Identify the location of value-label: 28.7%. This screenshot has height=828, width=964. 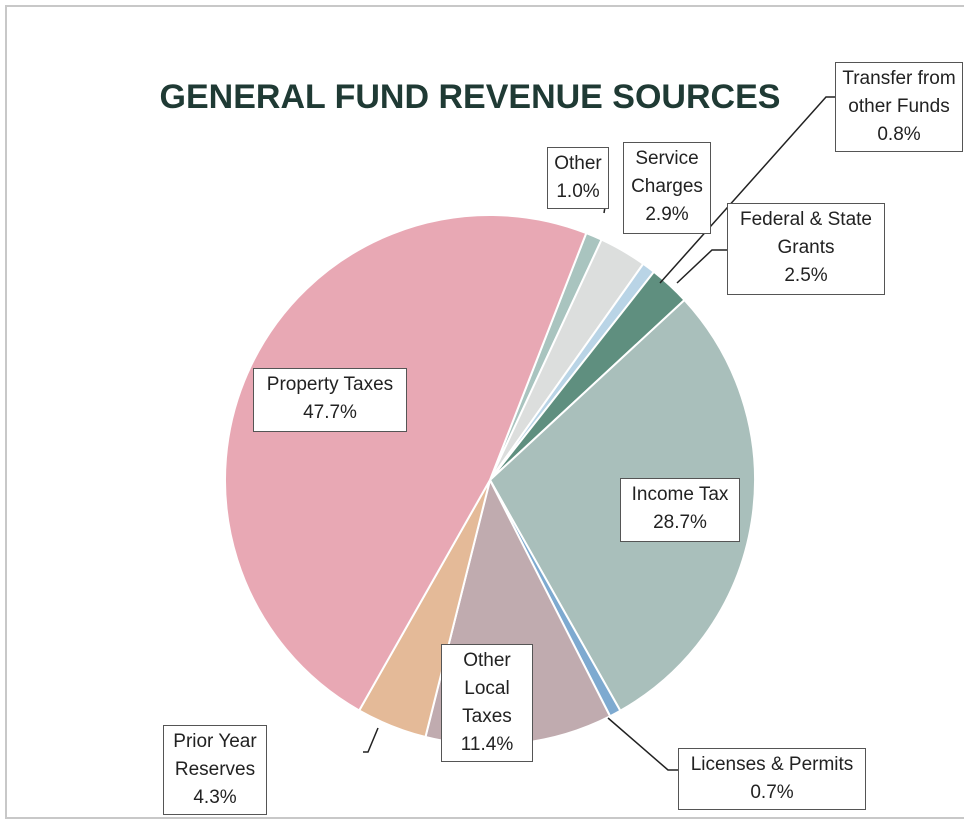
(680, 522).